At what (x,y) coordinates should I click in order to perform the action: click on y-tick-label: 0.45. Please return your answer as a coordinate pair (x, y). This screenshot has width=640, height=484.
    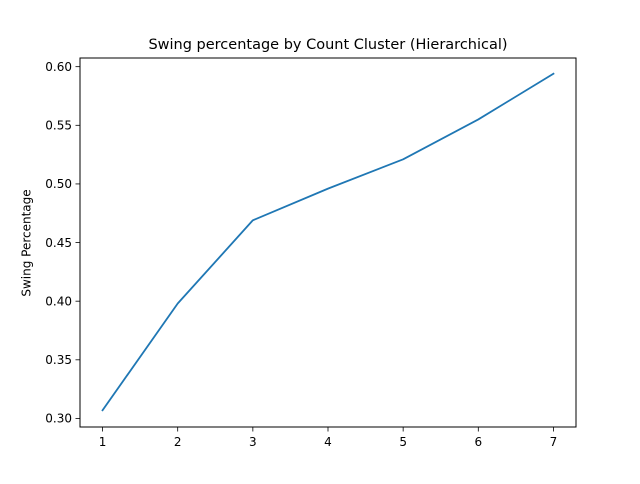
    Looking at the image, I should click on (58, 243).